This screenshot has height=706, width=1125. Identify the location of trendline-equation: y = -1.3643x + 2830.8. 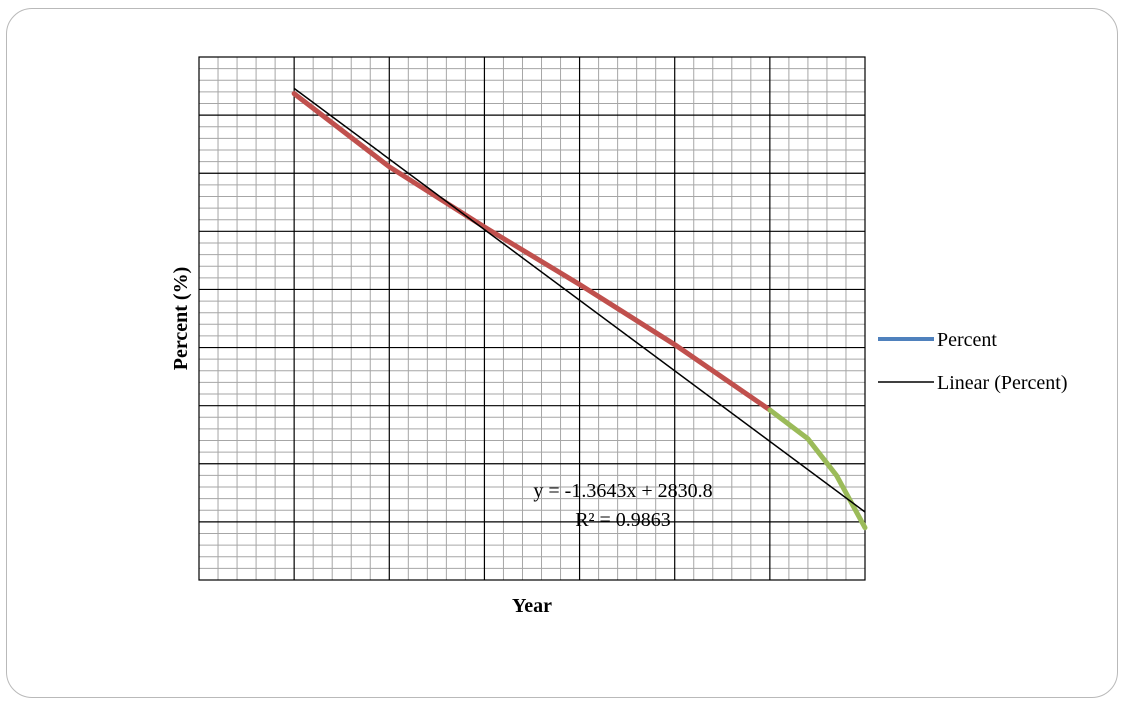
(622, 491).